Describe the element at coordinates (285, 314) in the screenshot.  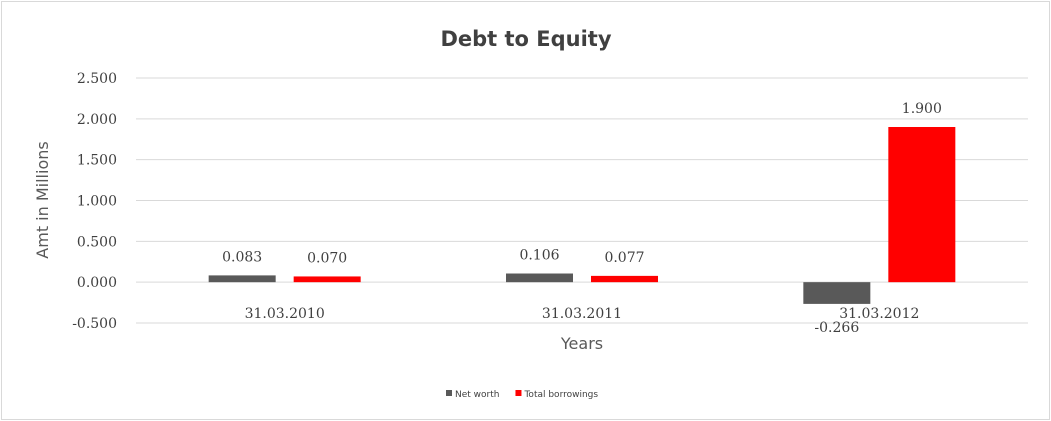
I see `x-tick-label: 31.03.2010` at that location.